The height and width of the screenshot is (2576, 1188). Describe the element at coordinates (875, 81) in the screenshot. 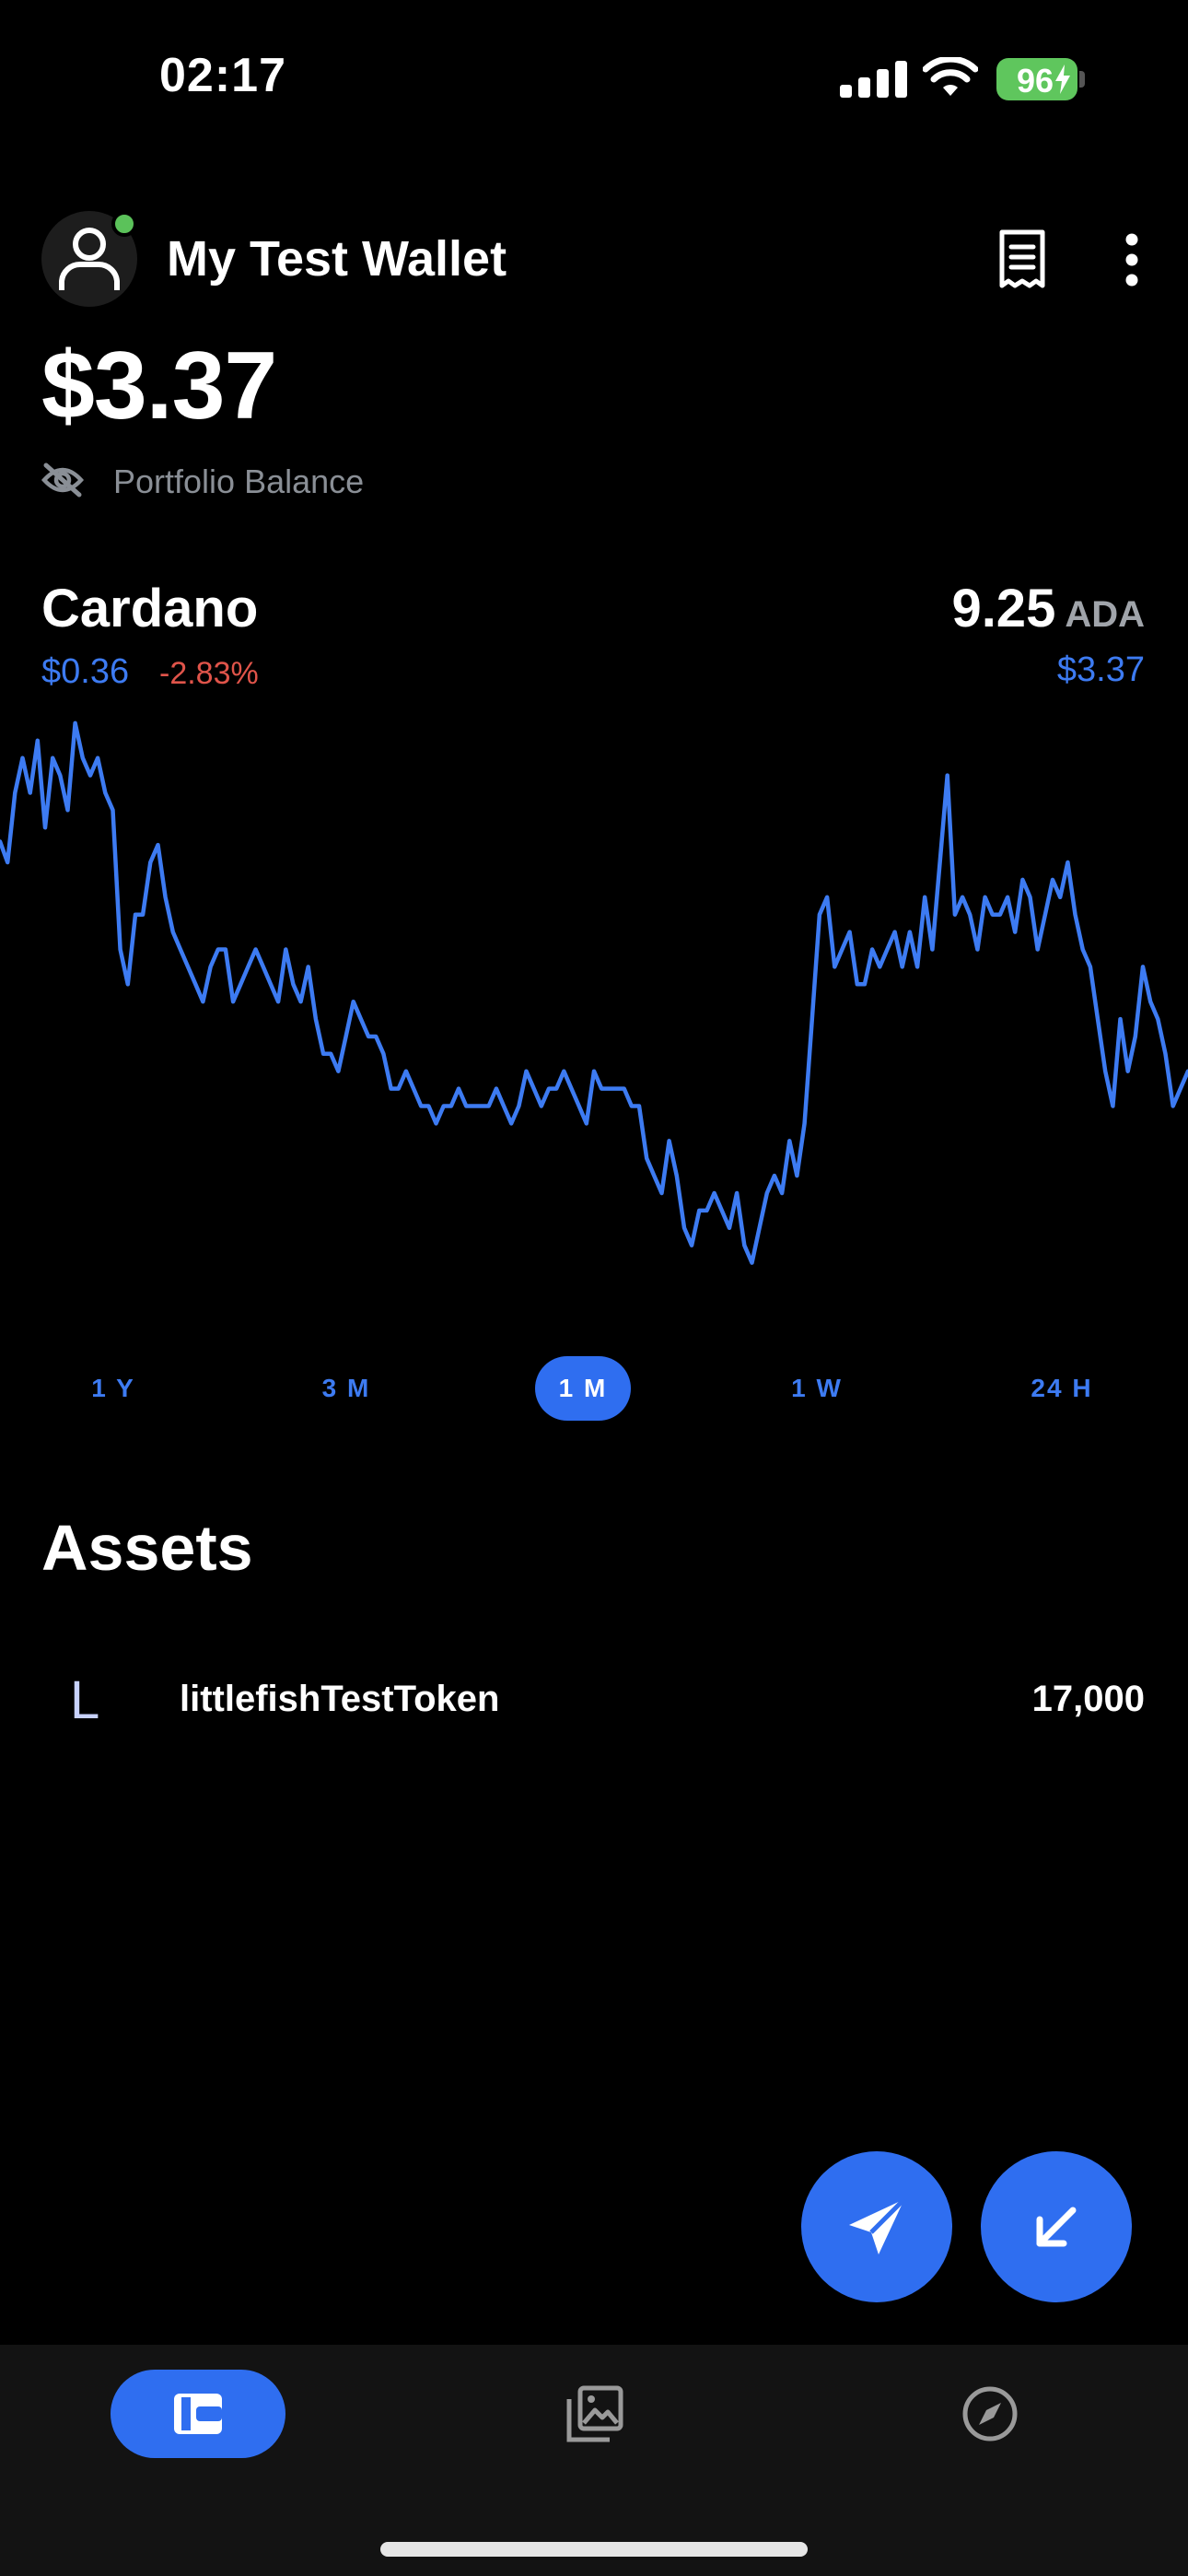

I see `cellular-signal-icon` at that location.